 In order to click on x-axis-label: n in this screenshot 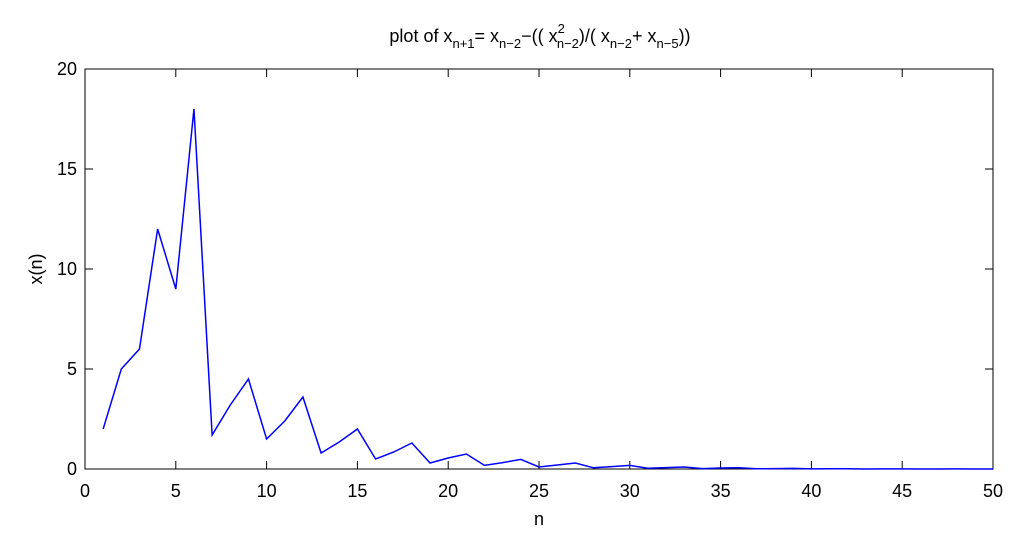, I will do `click(539, 519)`.